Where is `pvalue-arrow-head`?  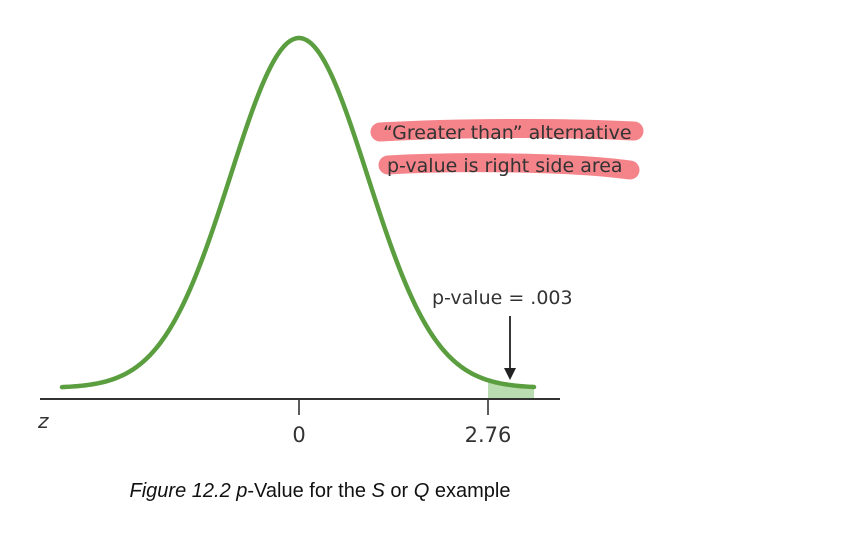
pvalue-arrow-head is located at coordinates (510, 374).